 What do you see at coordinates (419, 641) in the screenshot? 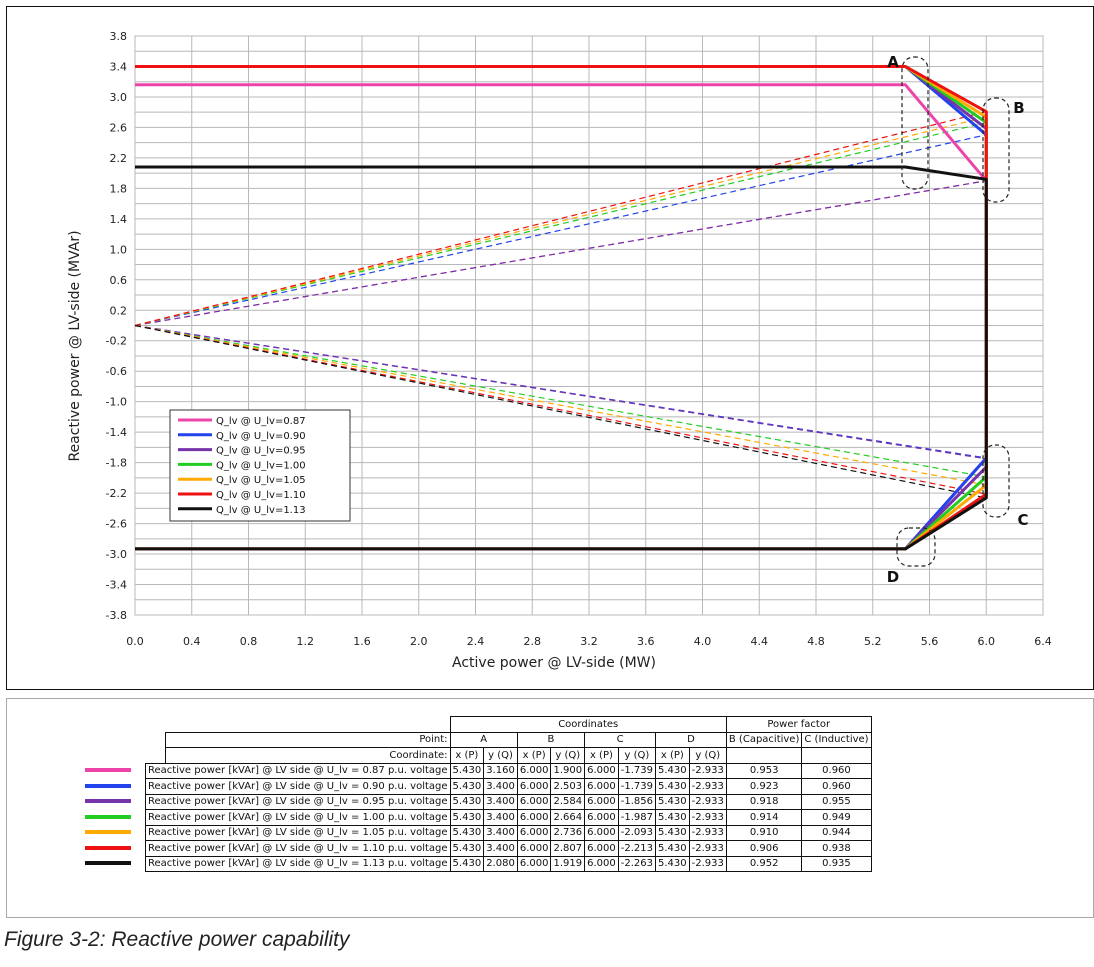
I see `x-tick-label: 2.0` at bounding box center [419, 641].